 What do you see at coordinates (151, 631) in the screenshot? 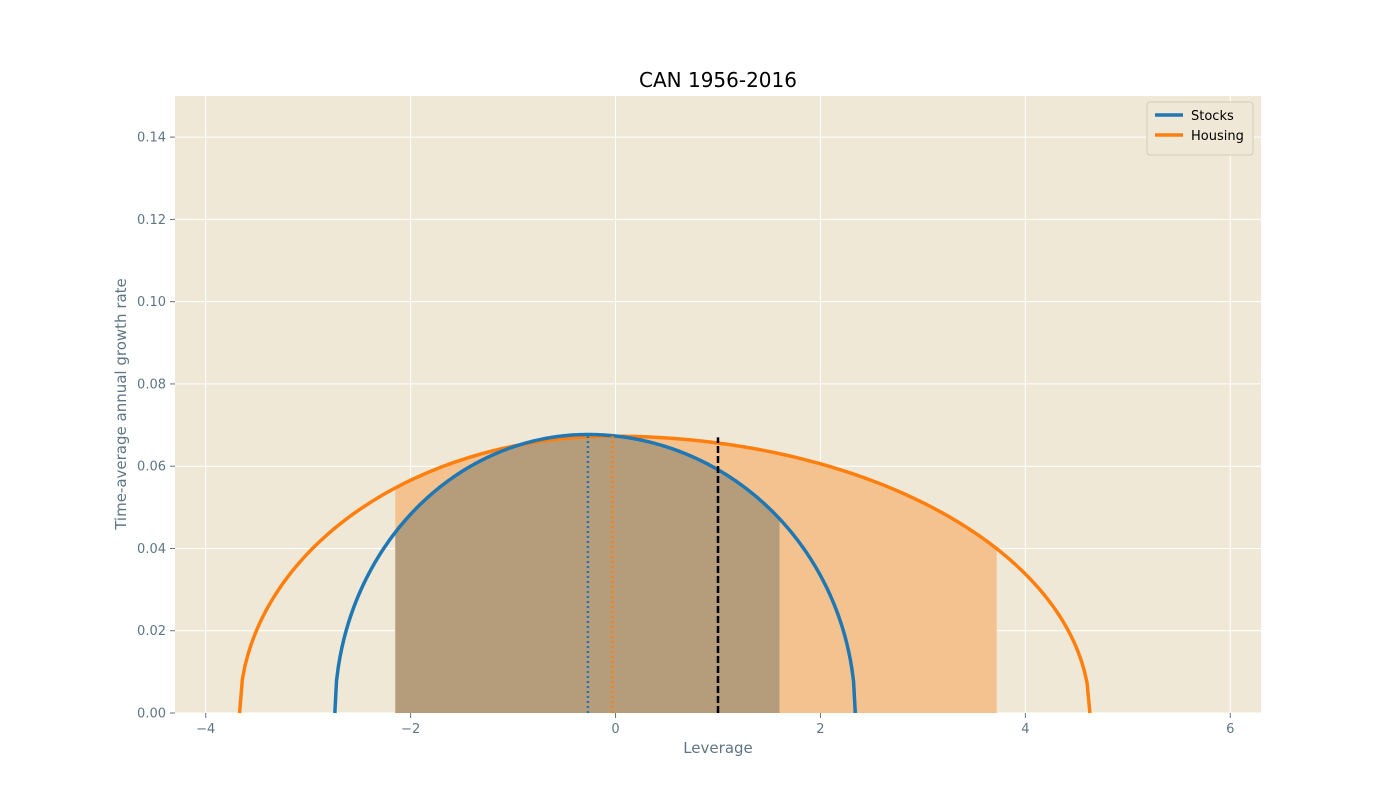
I see `y-tick-label: 0.02` at bounding box center [151, 631].